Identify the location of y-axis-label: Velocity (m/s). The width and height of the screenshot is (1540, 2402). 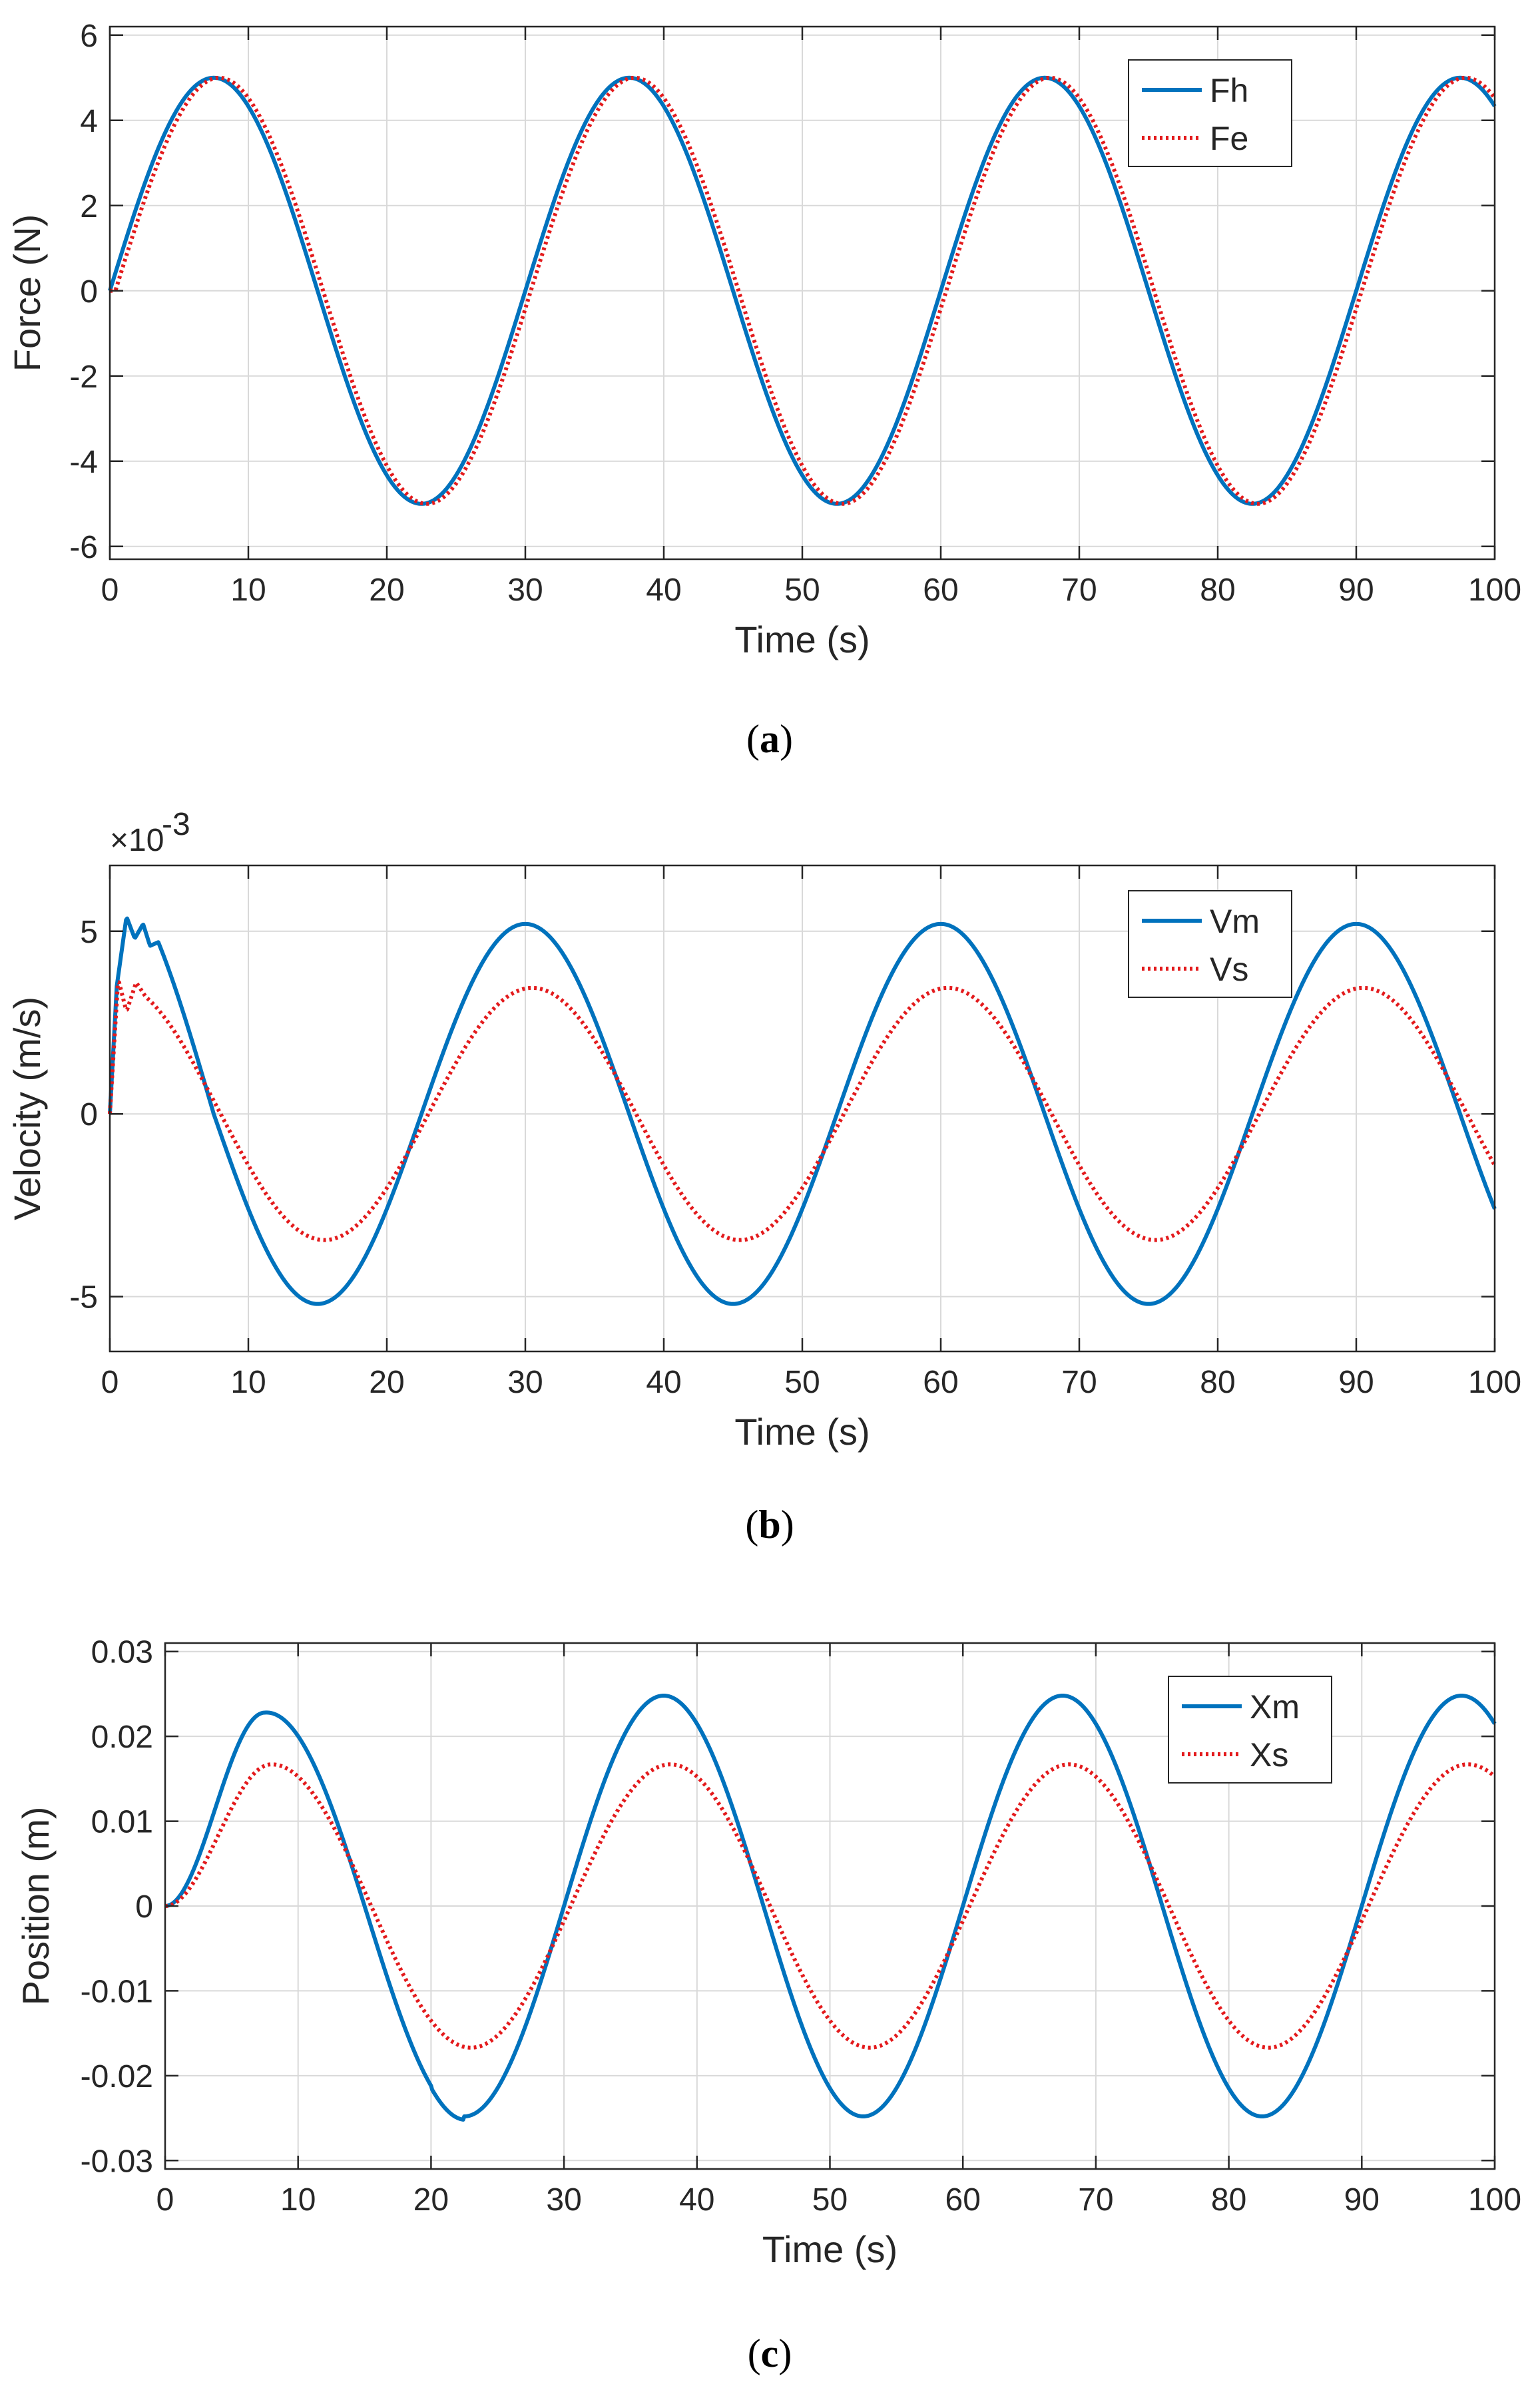
(27, 1108).